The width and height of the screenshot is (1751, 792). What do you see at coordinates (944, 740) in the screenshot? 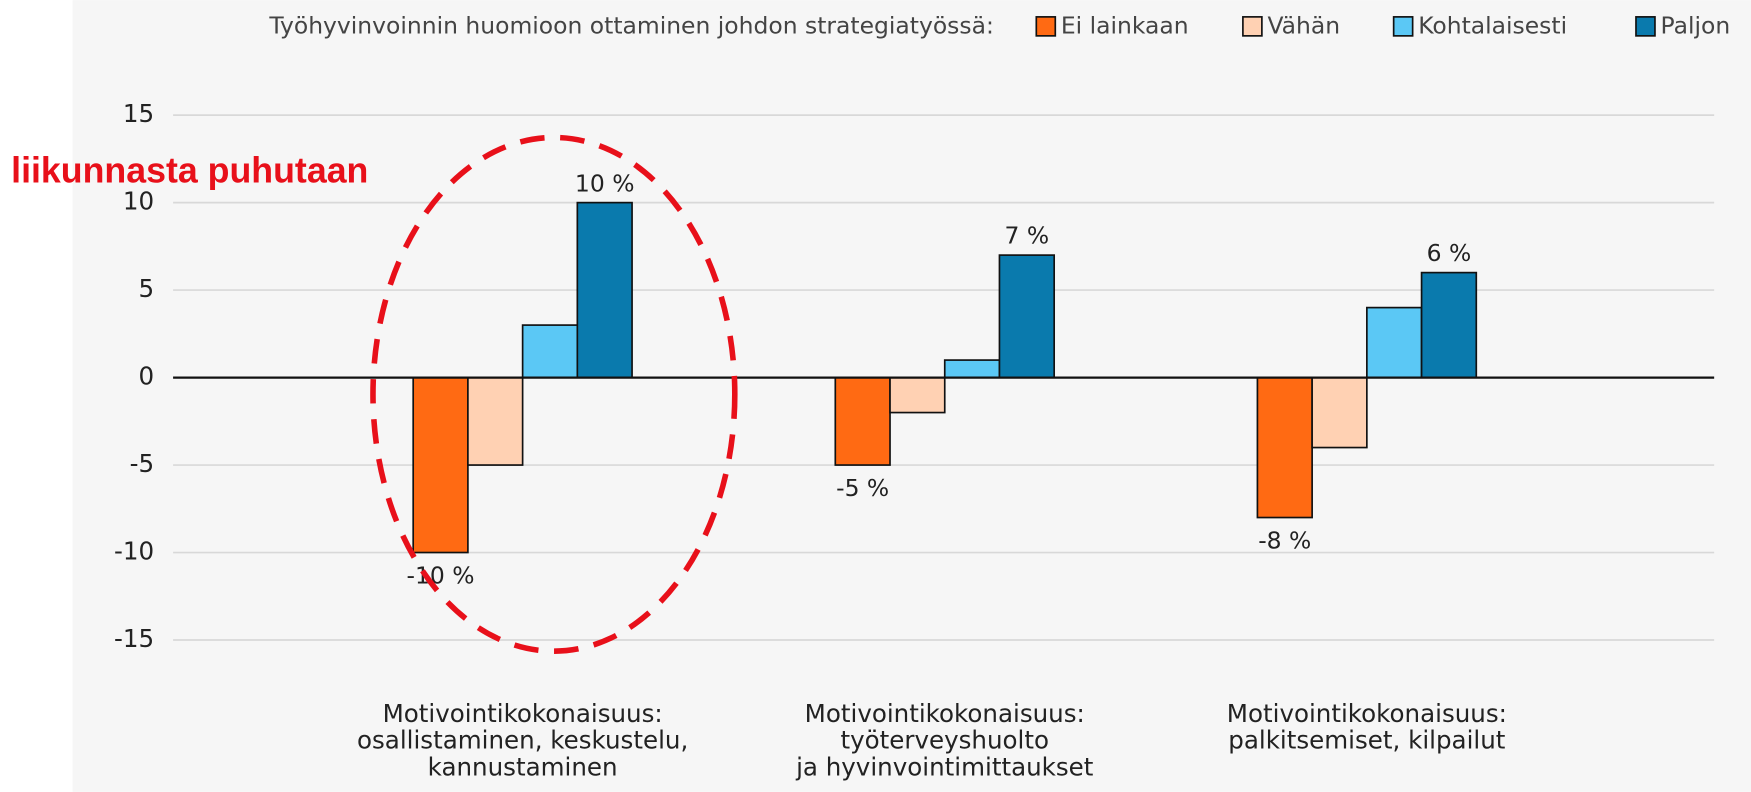
I see `x-tick-label: työterveyshuolto` at bounding box center [944, 740].